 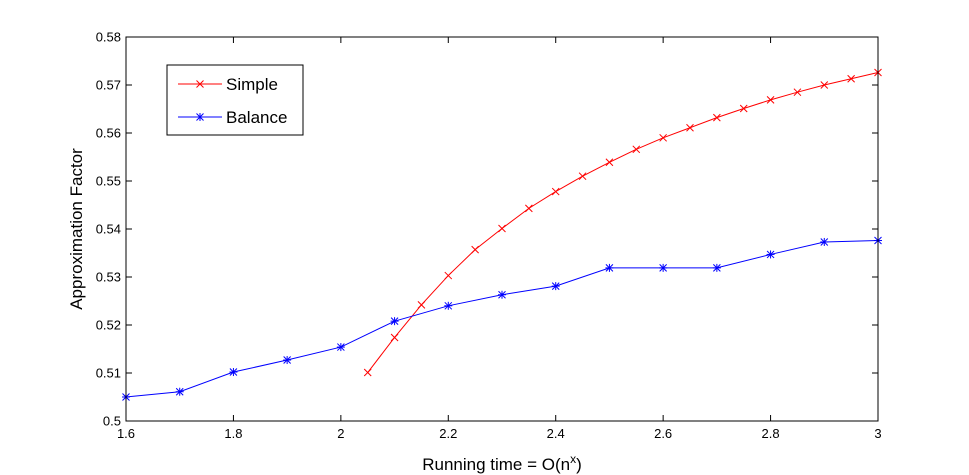 What do you see at coordinates (112, 421) in the screenshot?
I see `y-tick-label: 0.5` at bounding box center [112, 421].